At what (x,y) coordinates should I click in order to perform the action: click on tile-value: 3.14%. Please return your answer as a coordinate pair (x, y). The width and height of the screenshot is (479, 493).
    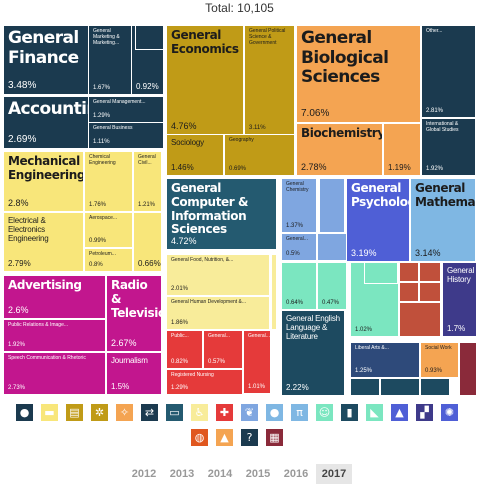
    Looking at the image, I should click on (428, 253).